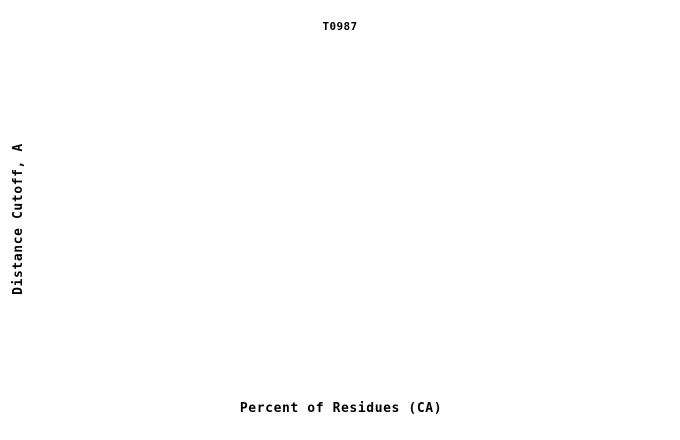 The width and height of the screenshot is (680, 440). What do you see at coordinates (341, 408) in the screenshot?
I see `x-axis-title: Percent of Residues (CA)` at bounding box center [341, 408].